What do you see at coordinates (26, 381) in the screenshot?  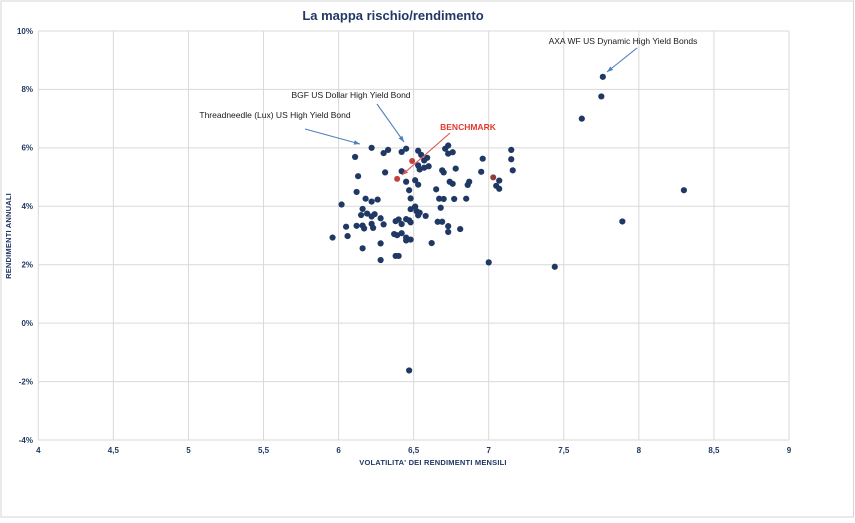 I see `y-tick-label: -2%` at bounding box center [26, 381].